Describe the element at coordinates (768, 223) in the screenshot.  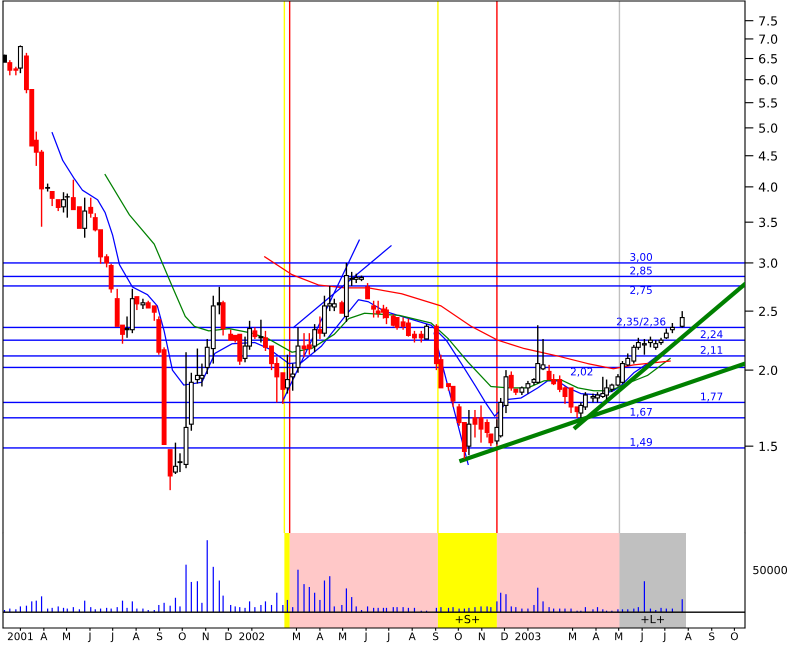
I see `y-tick-label: 3.5` at that location.